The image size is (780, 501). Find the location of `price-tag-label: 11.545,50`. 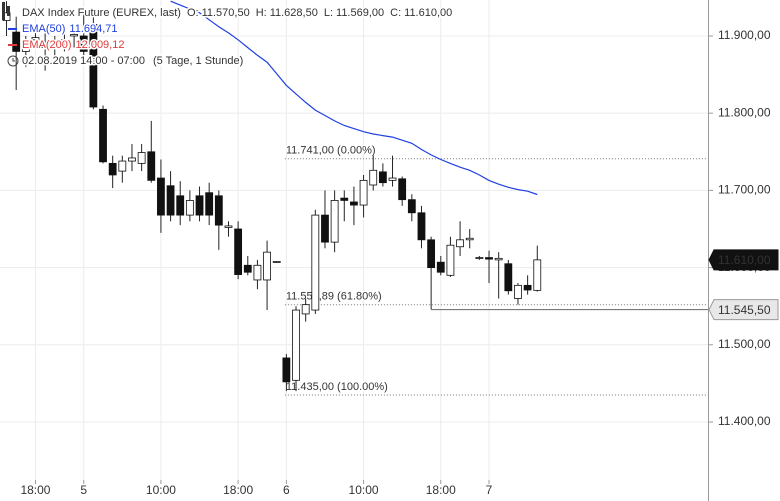

price-tag-label: 11.545,50 is located at coordinates (744, 310).